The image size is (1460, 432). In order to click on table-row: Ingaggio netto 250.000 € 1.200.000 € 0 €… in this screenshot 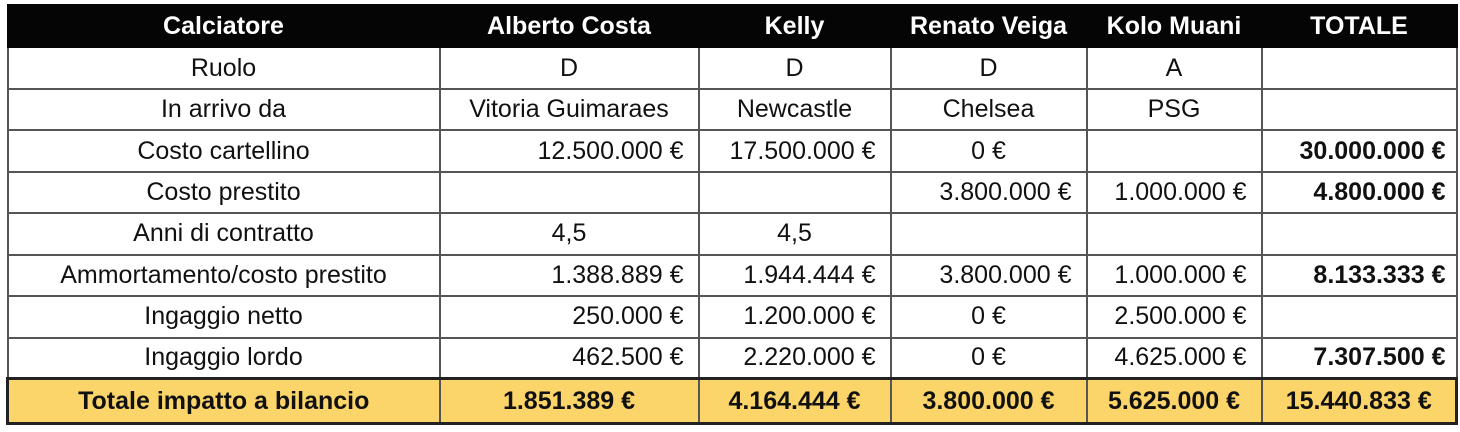, I will do `click(732, 317)`.